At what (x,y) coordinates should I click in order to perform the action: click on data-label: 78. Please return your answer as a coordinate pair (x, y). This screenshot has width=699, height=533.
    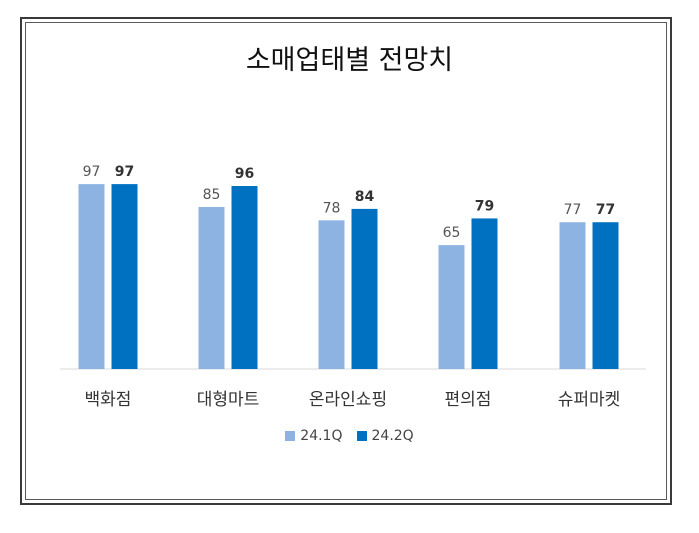
    Looking at the image, I should click on (332, 208).